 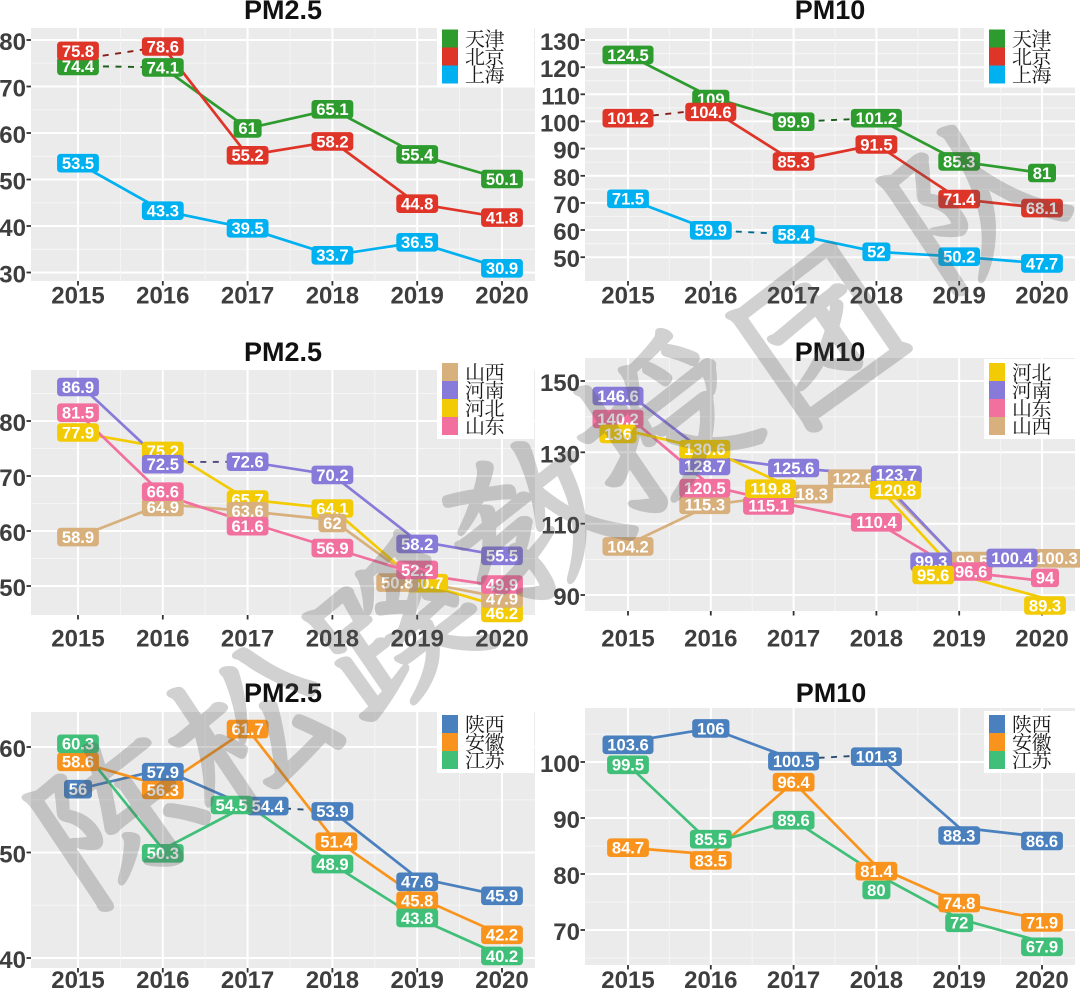 What do you see at coordinates (711, 112) in the screenshot?
I see `svg-text: 104.6` at bounding box center [711, 112].